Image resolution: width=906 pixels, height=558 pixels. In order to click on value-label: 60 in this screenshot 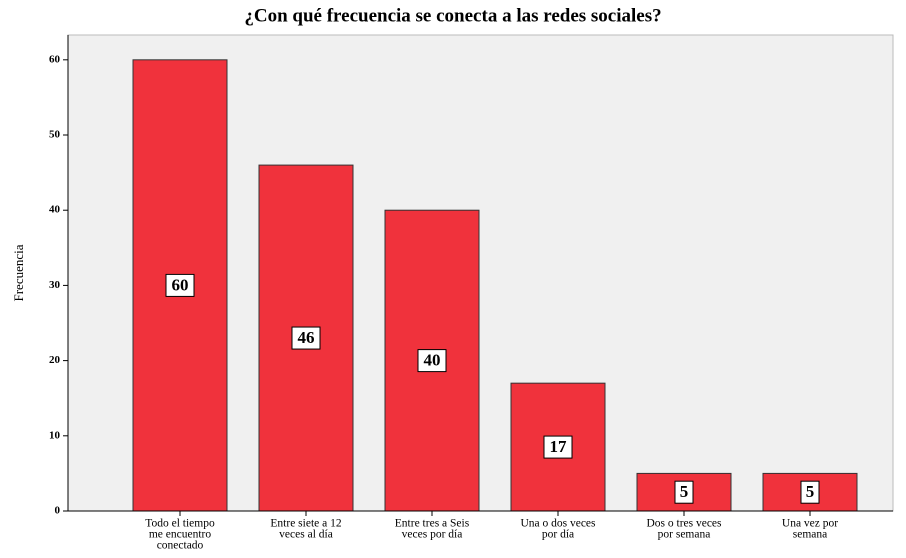, I will do `click(180, 284)`.